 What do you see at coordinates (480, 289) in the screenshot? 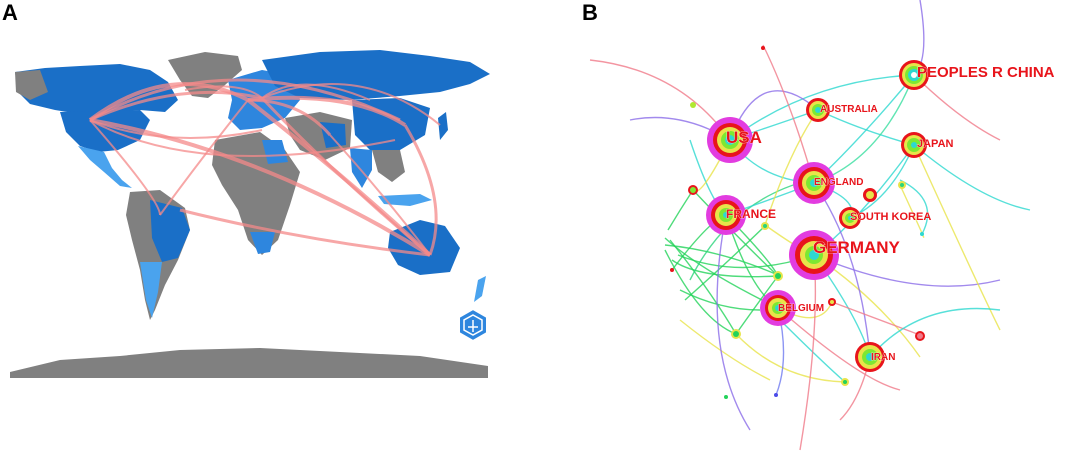
I see `new-zealand` at bounding box center [480, 289].